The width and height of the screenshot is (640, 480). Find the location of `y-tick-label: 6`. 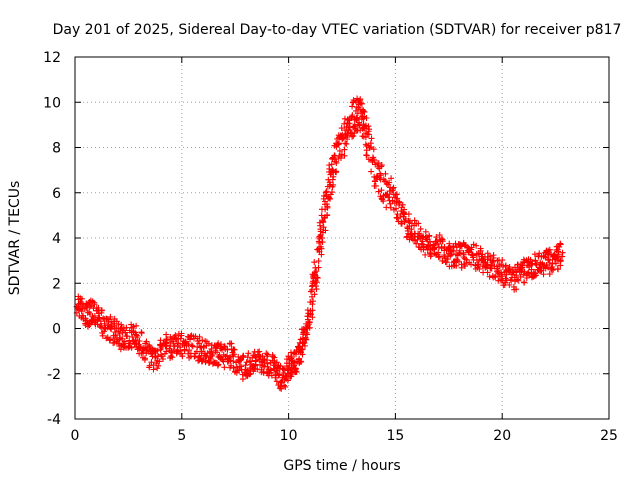

y-tick-label: 6 is located at coordinates (56, 194).